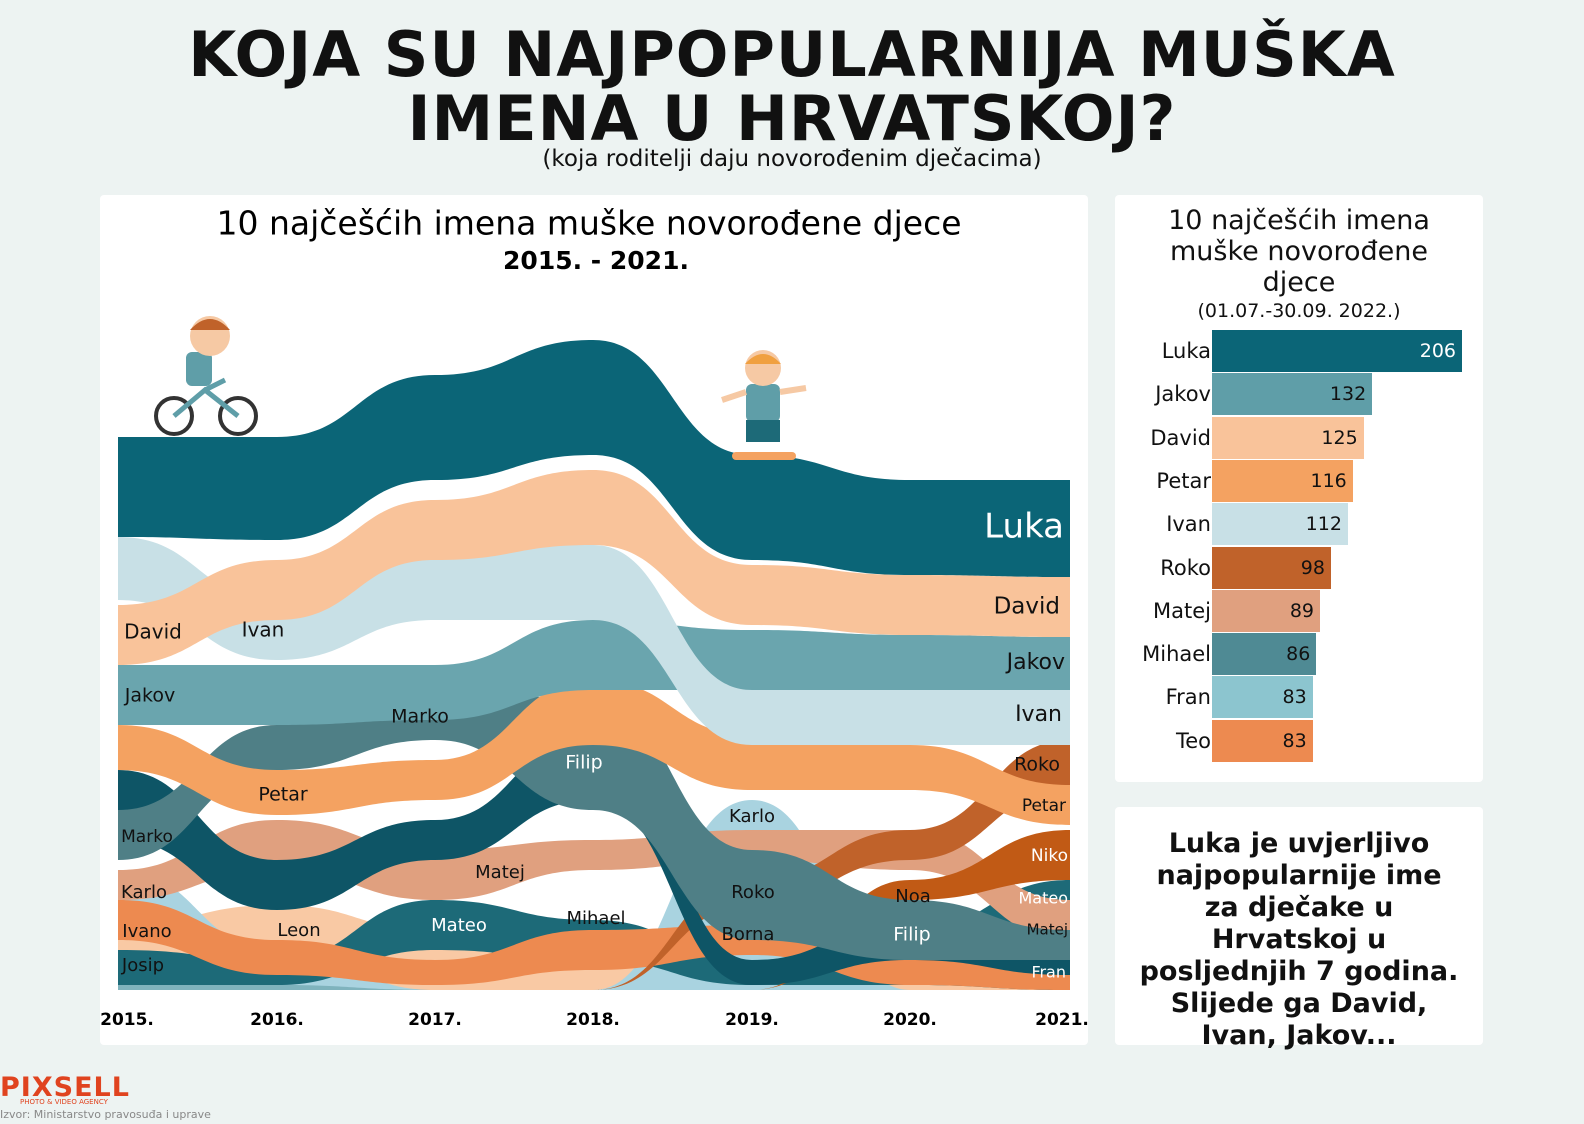 The width and height of the screenshot is (1584, 1124). I want to click on bar-row: Jakov 132, so click(1299, 394).